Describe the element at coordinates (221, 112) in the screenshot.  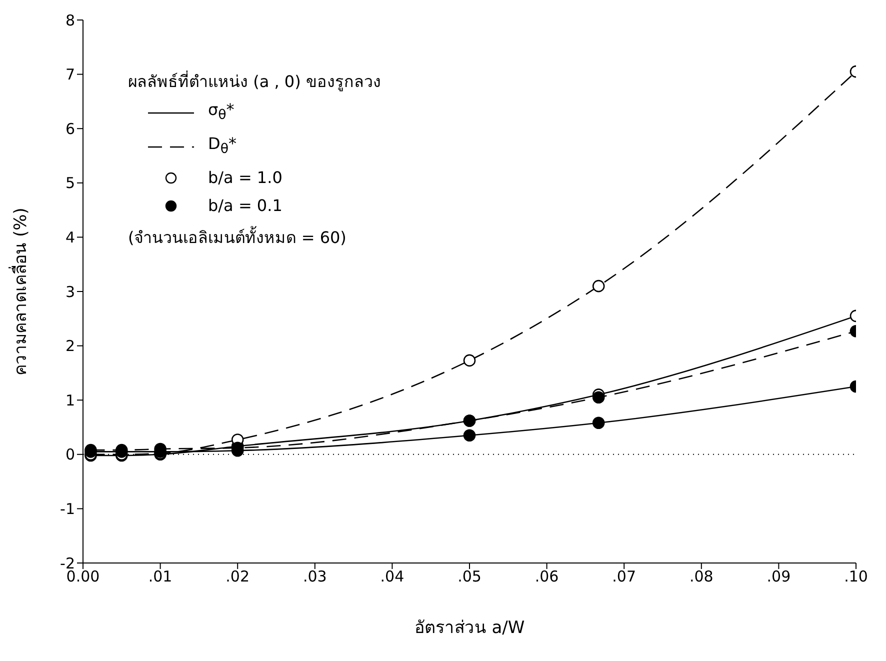
I see `annotation: σ$_{θ}$*` at that location.